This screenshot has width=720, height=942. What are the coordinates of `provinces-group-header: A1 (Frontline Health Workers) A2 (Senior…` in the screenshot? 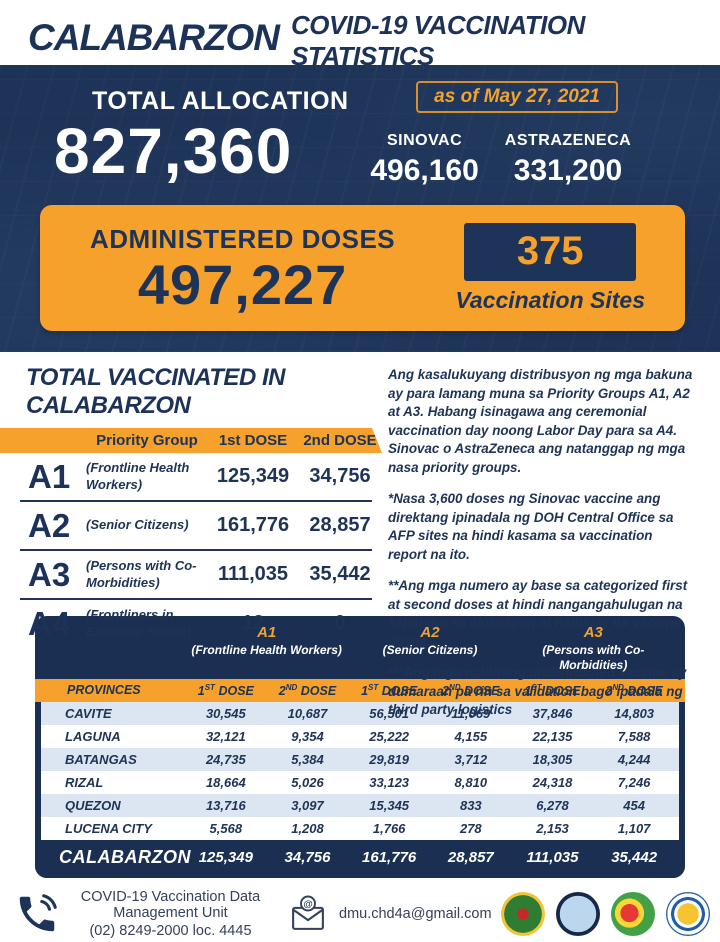 It's located at (360, 647).